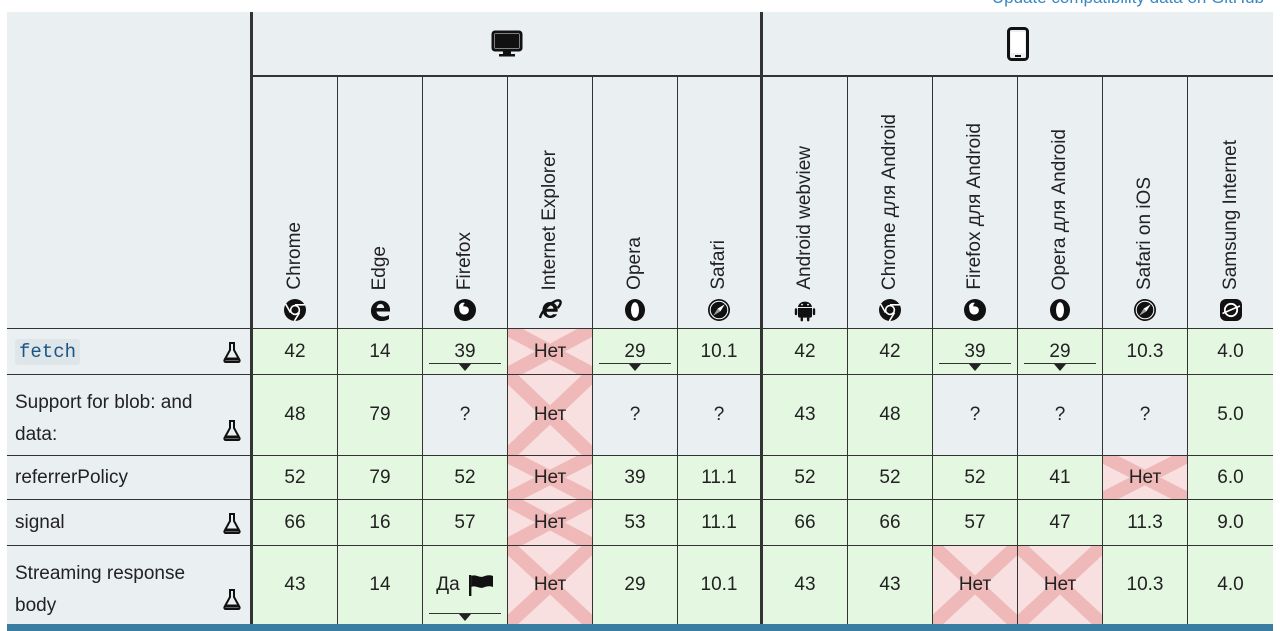  I want to click on support-version: 10.1, so click(719, 584).